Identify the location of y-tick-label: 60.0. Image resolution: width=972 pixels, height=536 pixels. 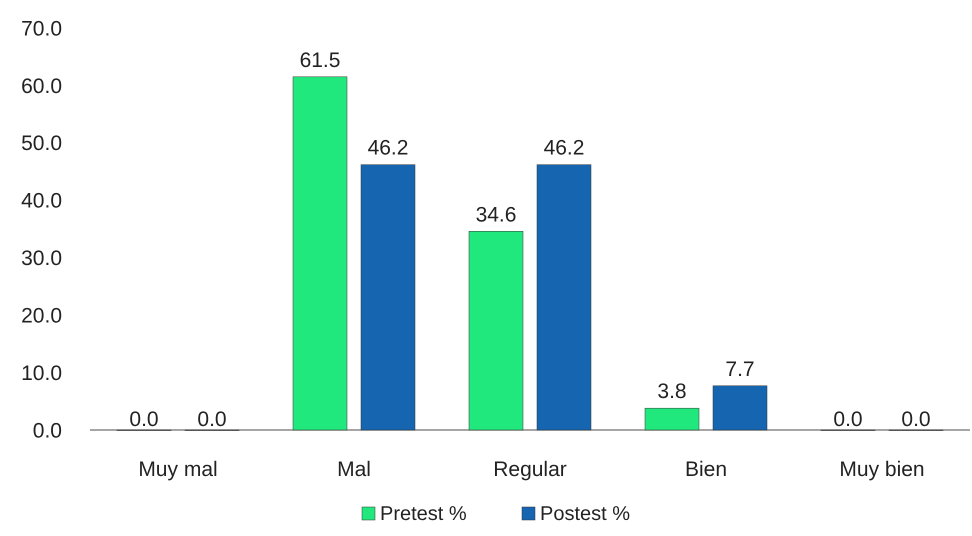
(41, 86).